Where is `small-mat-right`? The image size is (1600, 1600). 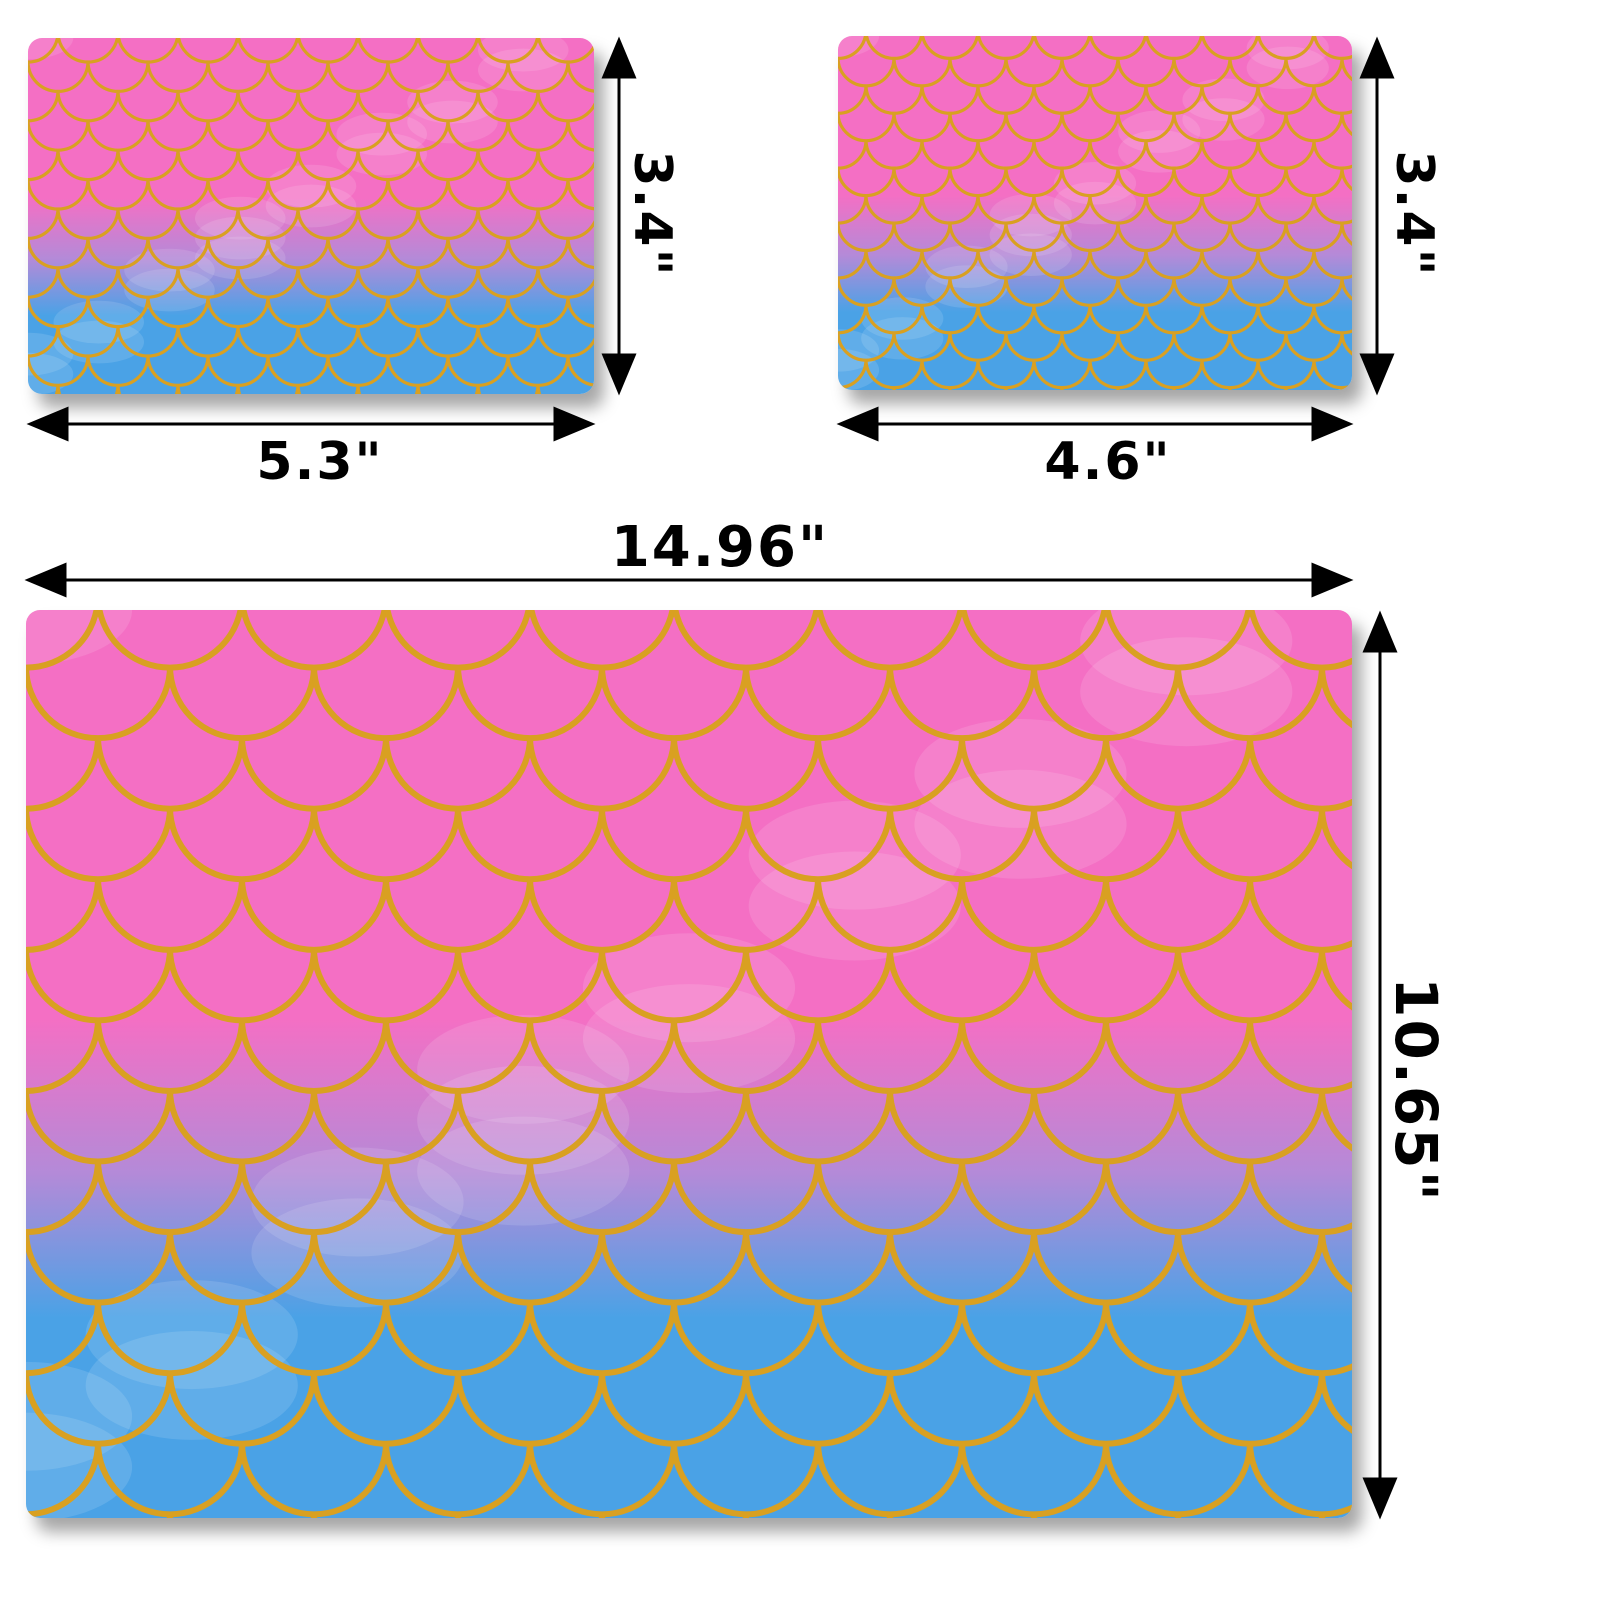 small-mat-right is located at coordinates (1095, 213).